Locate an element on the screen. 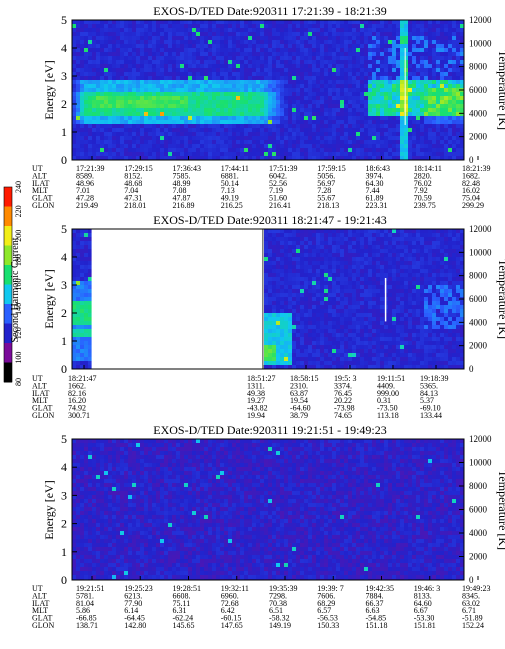 This screenshot has width=505, height=649. orbit-cell: 1682. is located at coordinates (471, 175).